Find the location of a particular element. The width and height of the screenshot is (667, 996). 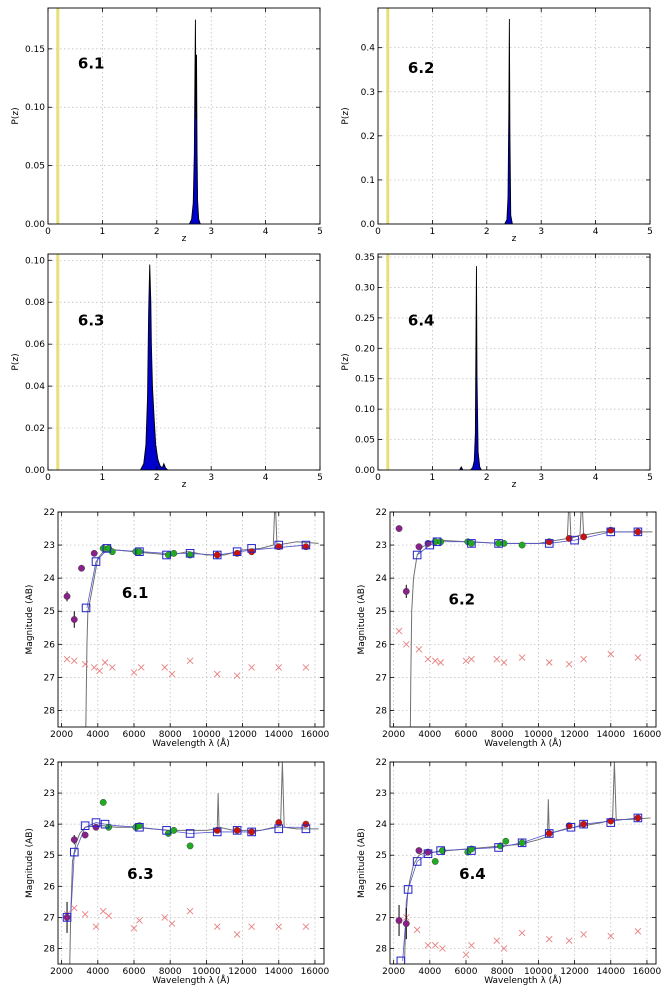

template-spectrum is located at coordinates (194, 863).